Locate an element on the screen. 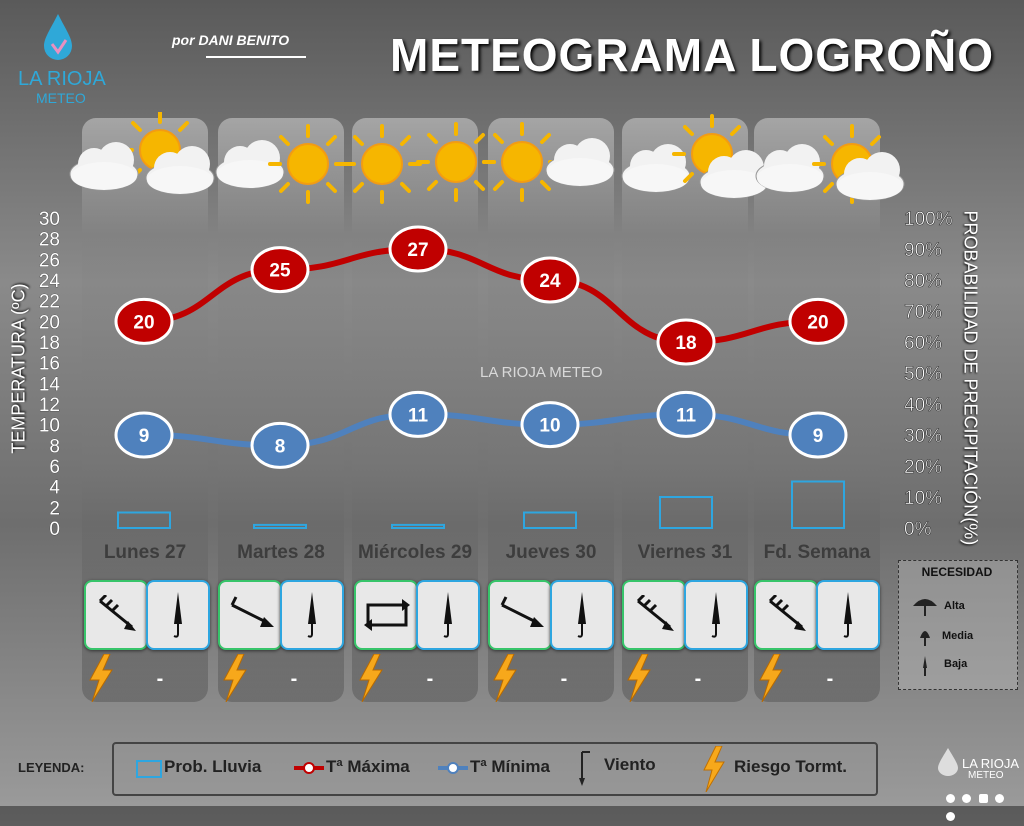 Image resolution: width=1024 pixels, height=826 pixels. y-axis-title: TEMPERATURA (ºC) is located at coordinates (18, 368).